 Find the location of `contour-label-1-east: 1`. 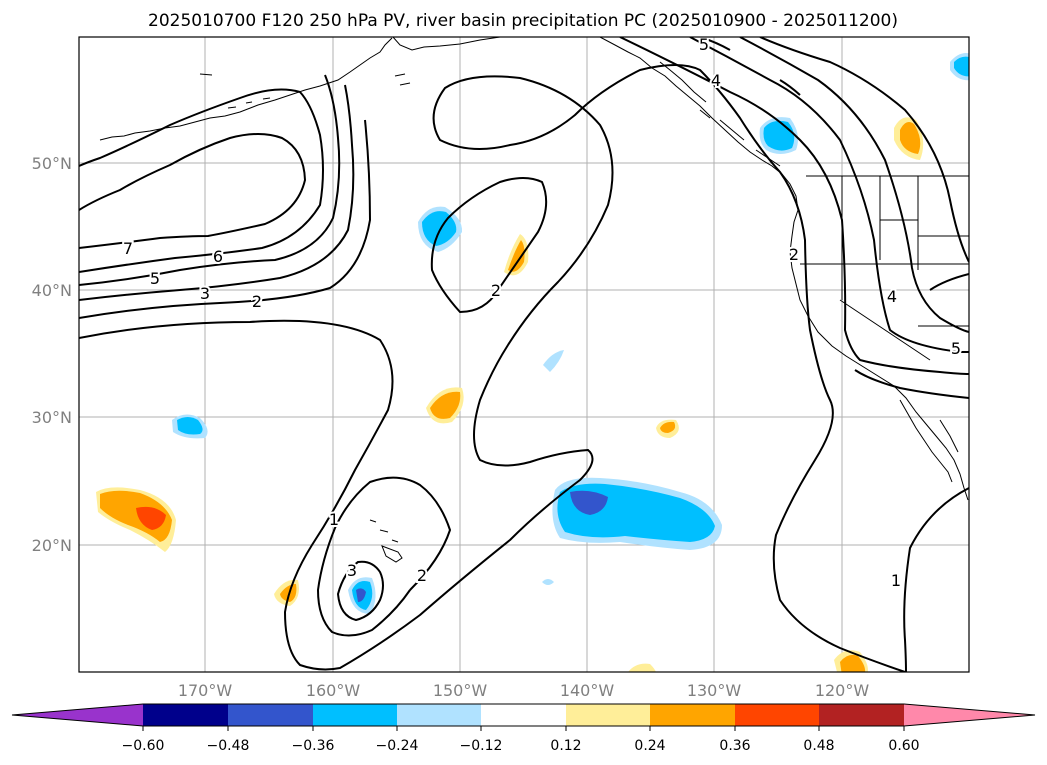

contour-label-1-east: 1 is located at coordinates (896, 580).